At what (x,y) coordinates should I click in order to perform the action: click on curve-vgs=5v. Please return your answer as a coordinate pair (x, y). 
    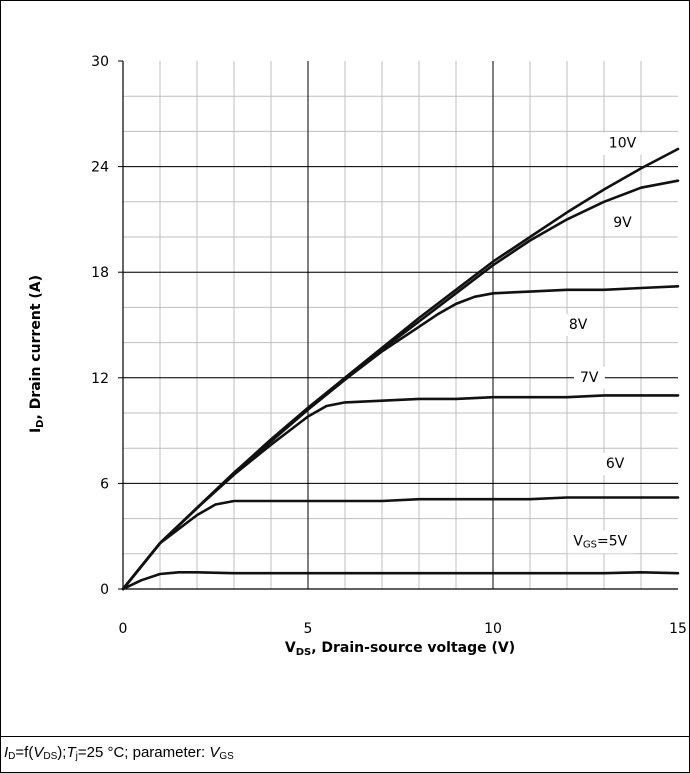
    Looking at the image, I should click on (400, 581).